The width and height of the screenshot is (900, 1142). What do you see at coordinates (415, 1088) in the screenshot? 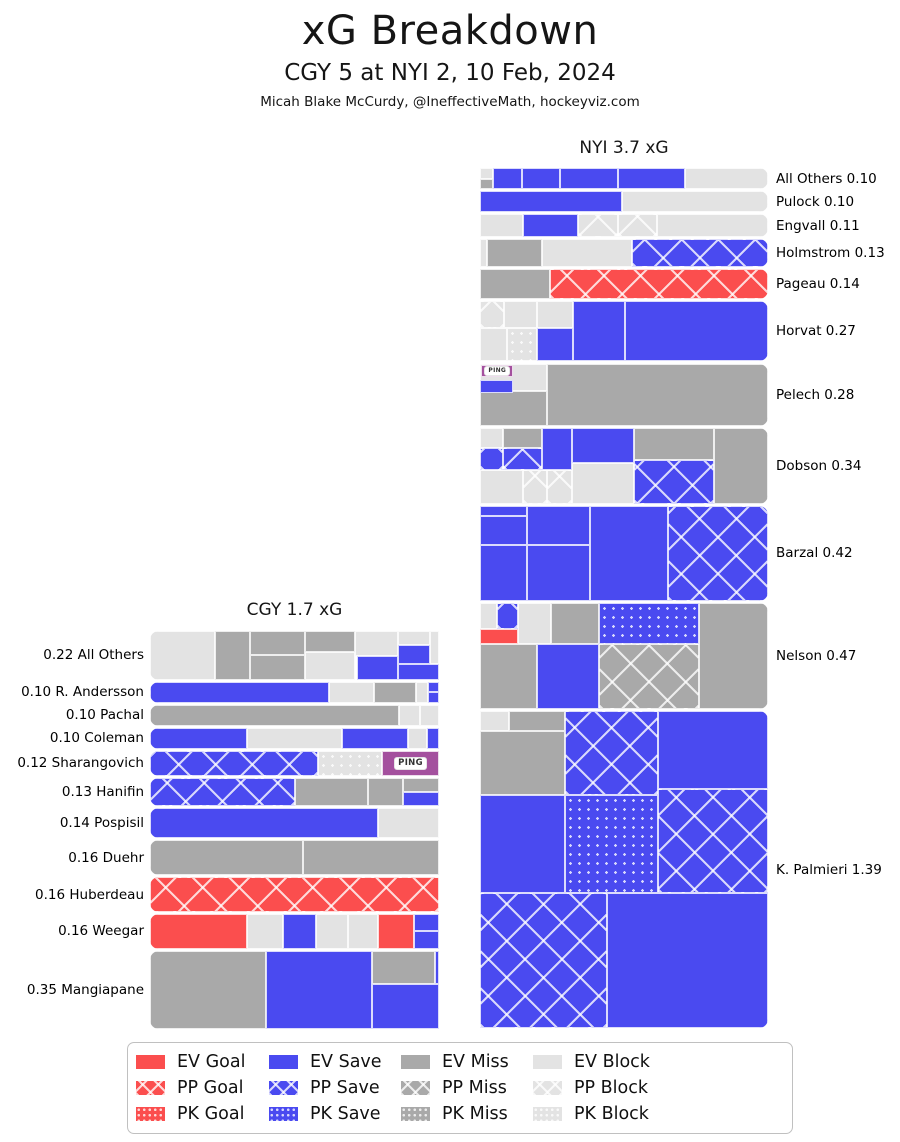
I see `legend-swatch-pp-miss` at bounding box center [415, 1088].